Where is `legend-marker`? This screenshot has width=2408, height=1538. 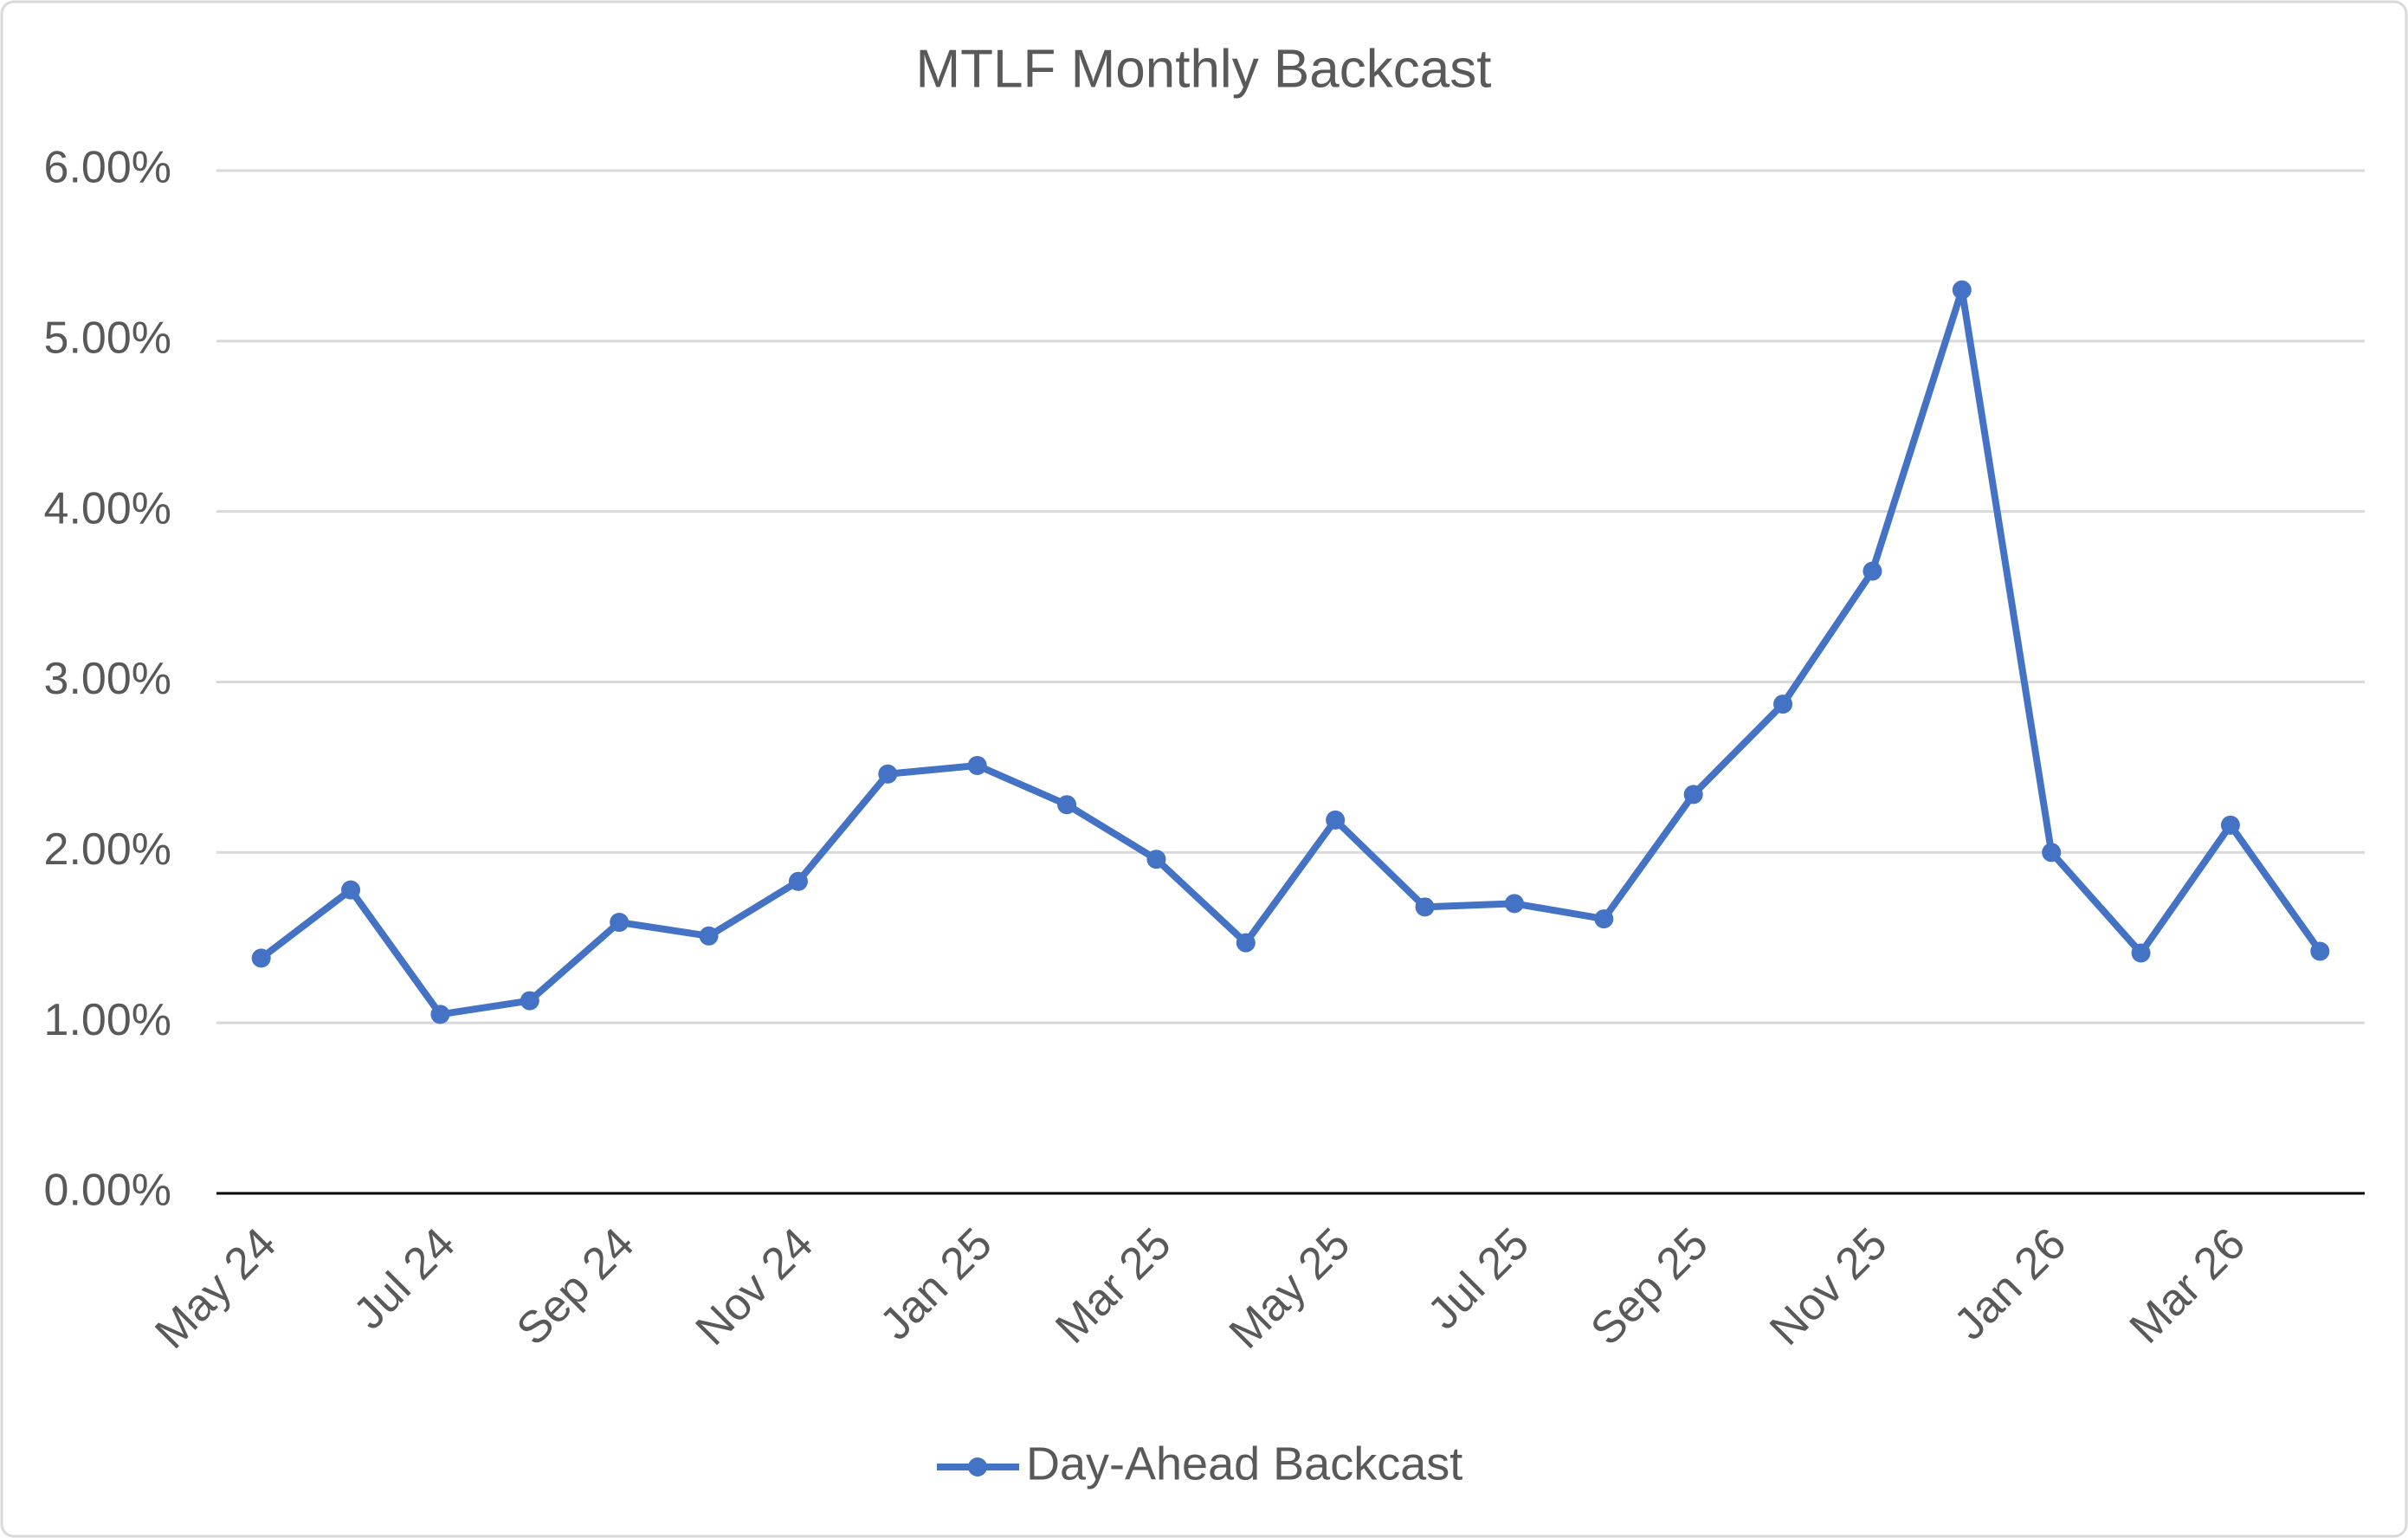 legend-marker is located at coordinates (977, 1467).